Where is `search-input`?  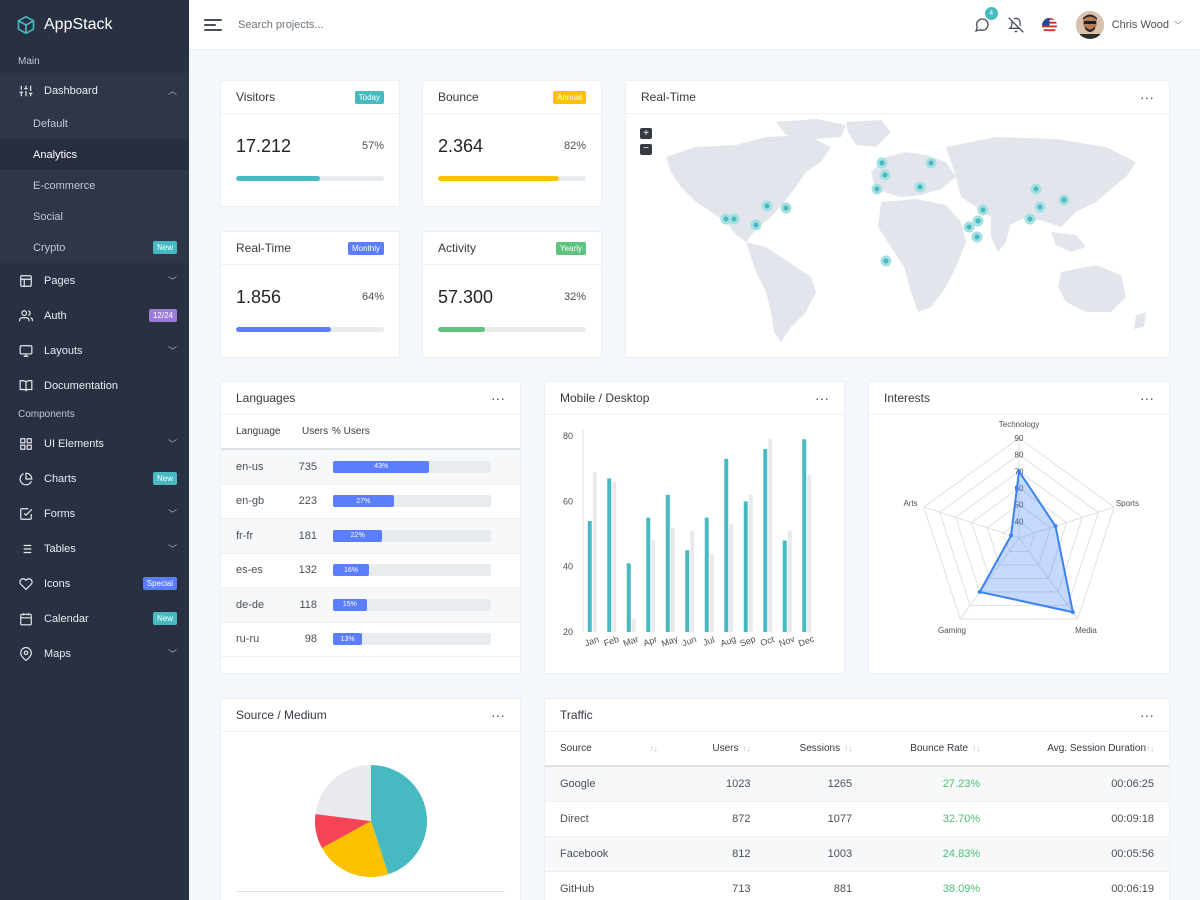 search-input is located at coordinates (338, 24).